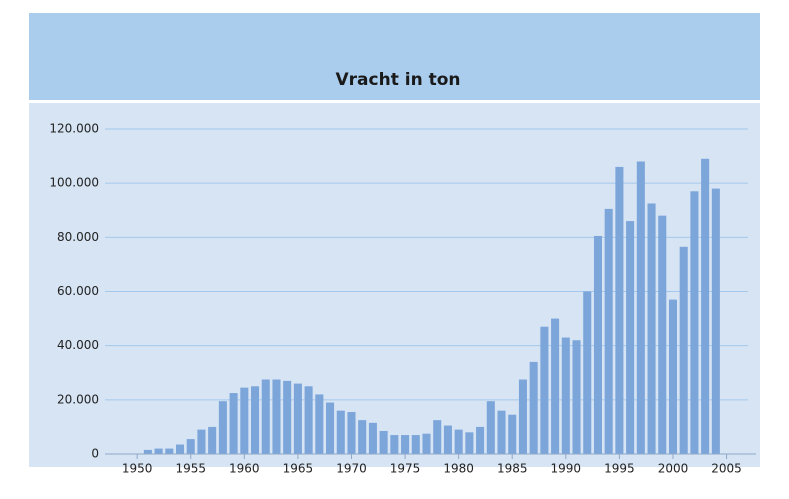  I want to click on x-tick-label: 1960, so click(244, 469).